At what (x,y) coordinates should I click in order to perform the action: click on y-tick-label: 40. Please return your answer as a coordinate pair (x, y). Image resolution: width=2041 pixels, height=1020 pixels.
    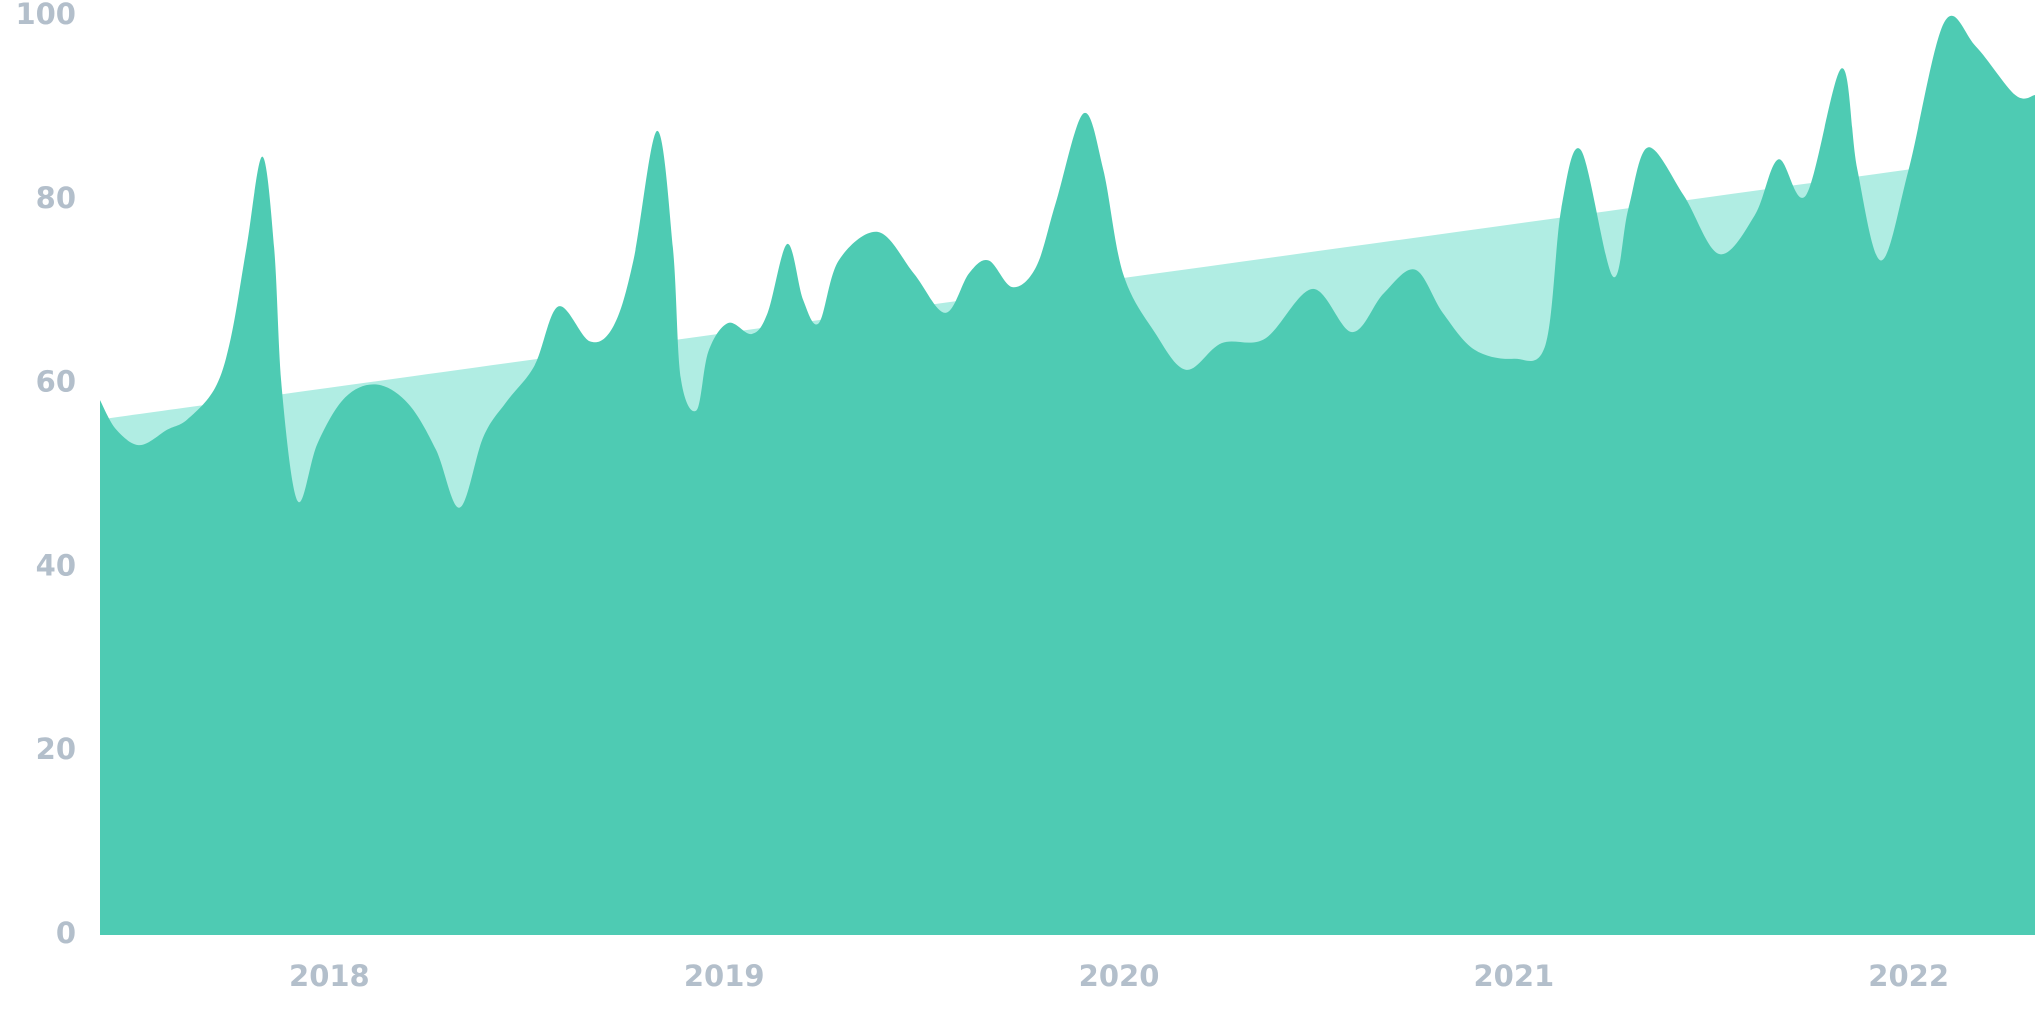
    Looking at the image, I should click on (56, 565).